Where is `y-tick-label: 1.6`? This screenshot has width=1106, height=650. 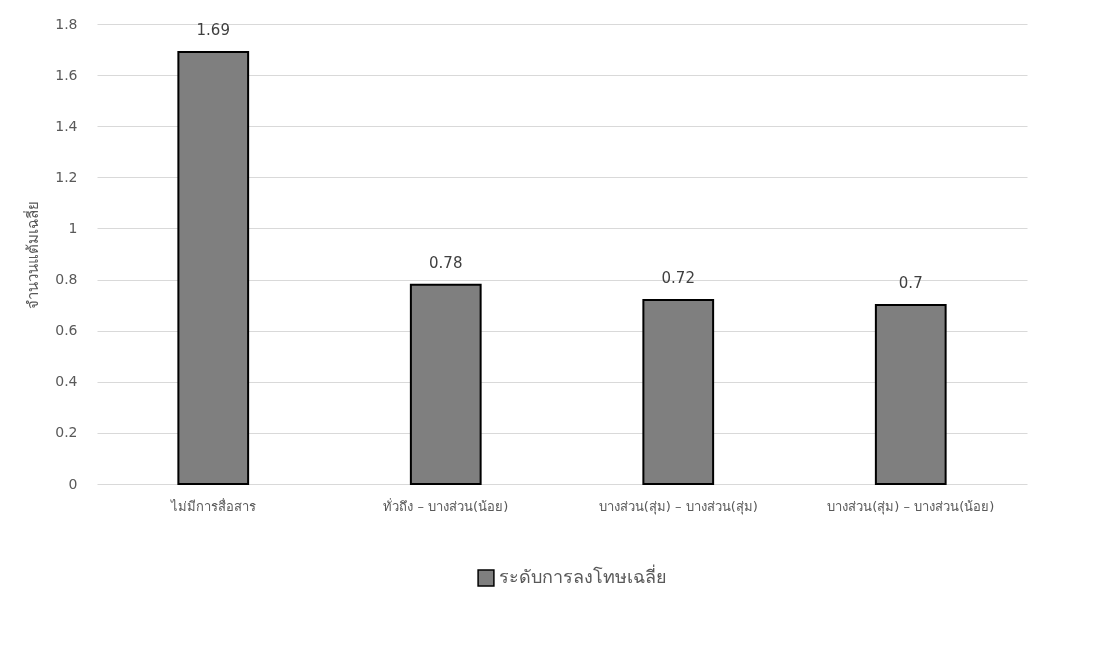
y-tick-label: 1.6 is located at coordinates (66, 74).